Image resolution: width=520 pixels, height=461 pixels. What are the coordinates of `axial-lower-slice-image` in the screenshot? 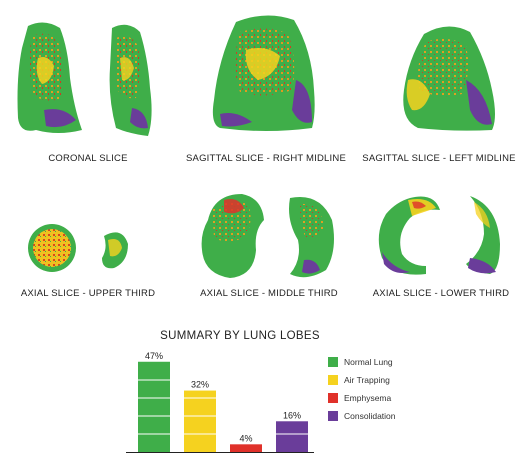 It's located at (440, 234).